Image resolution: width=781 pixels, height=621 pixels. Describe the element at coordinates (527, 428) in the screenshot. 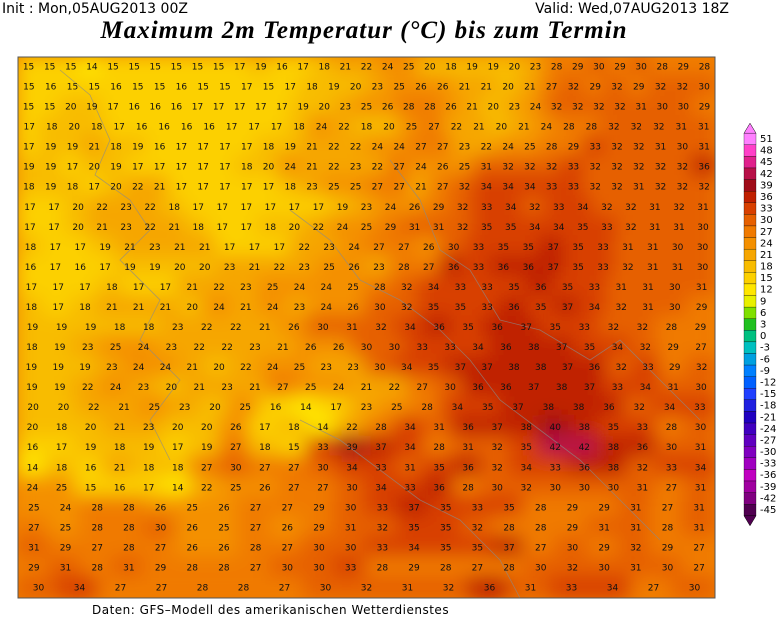

I see `temperature-label: 38` at that location.